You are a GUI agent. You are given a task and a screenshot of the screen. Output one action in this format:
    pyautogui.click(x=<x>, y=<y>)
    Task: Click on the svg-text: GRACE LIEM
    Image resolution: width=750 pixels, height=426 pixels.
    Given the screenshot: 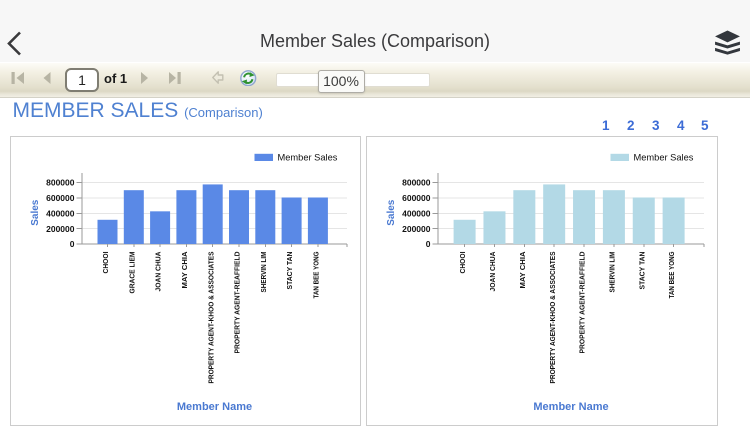 What is the action you would take?
    pyautogui.click(x=131, y=273)
    